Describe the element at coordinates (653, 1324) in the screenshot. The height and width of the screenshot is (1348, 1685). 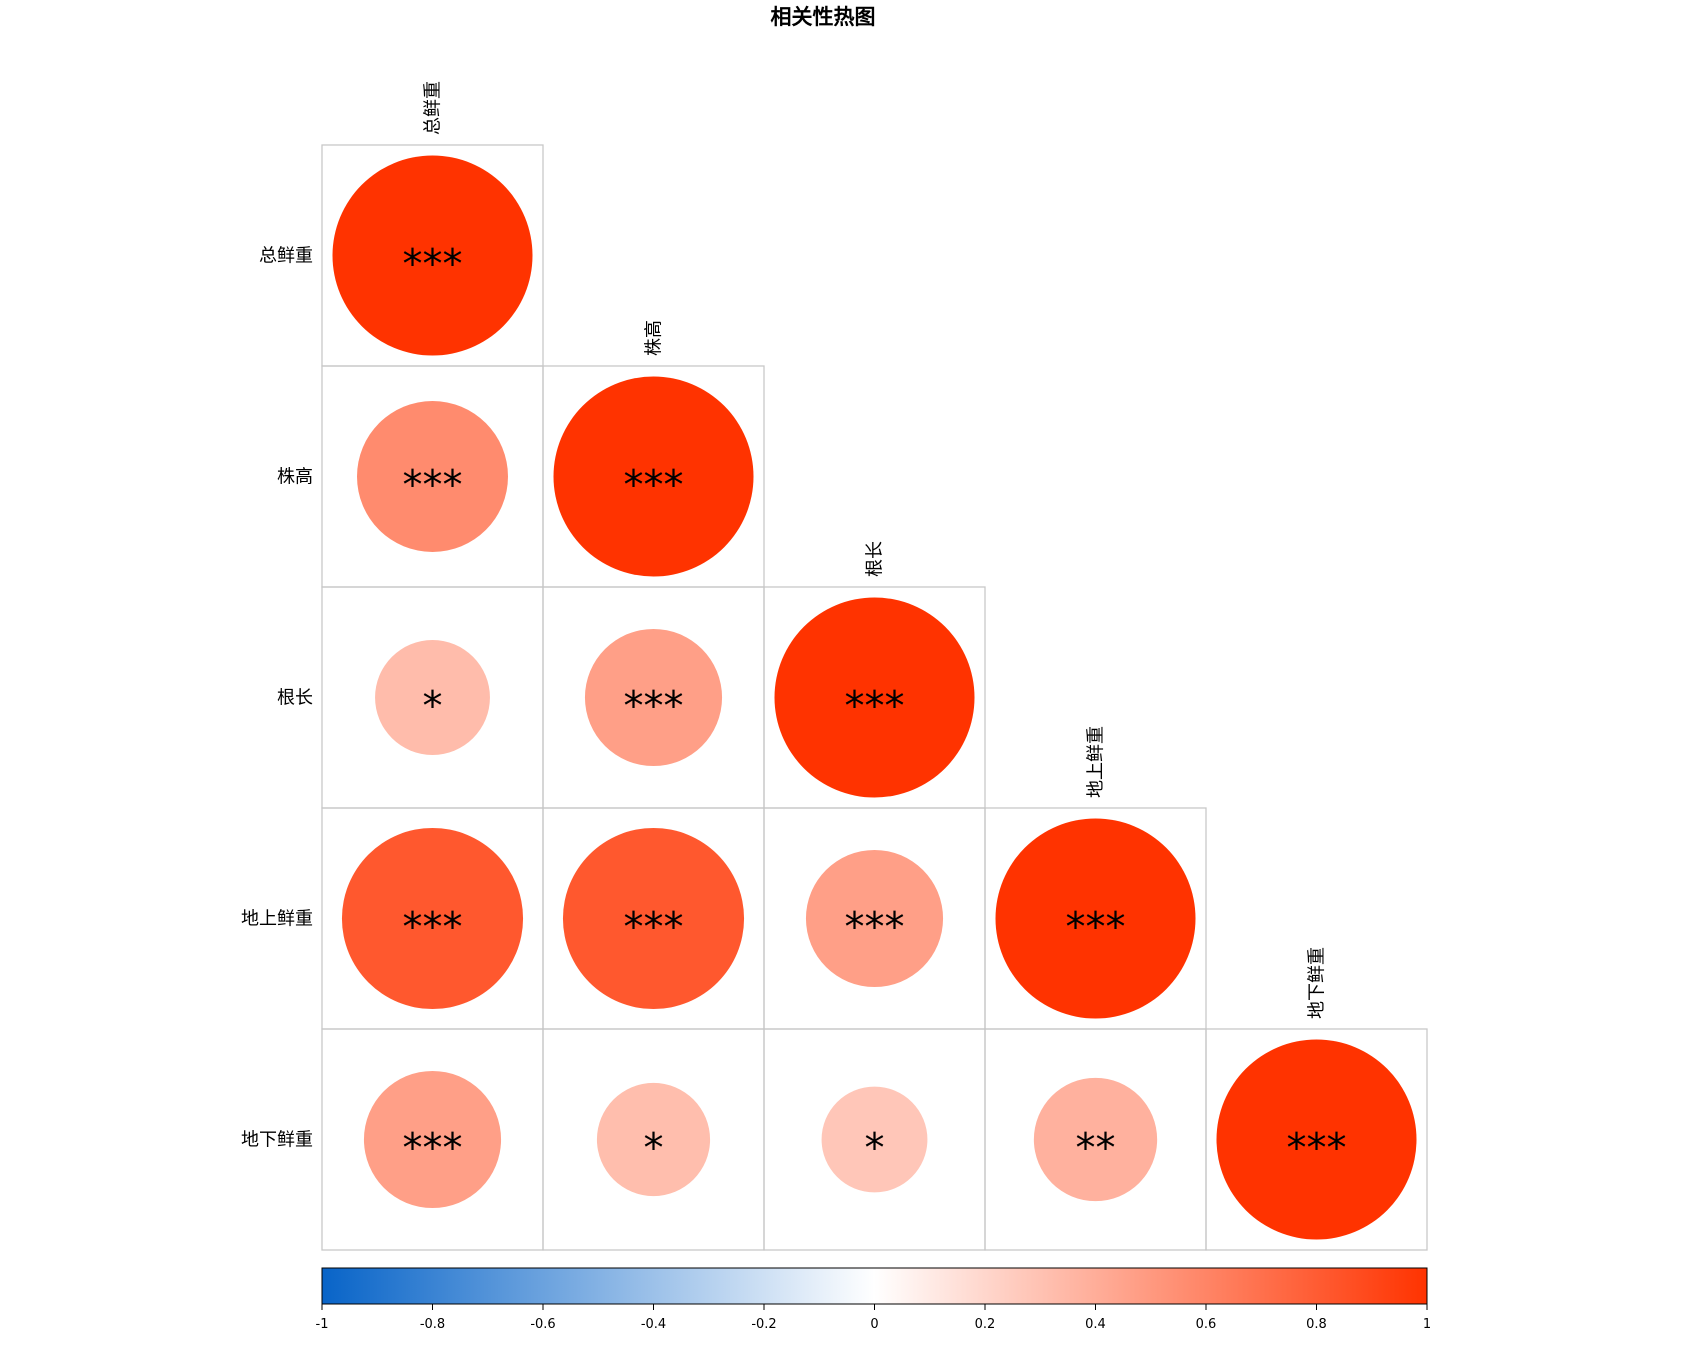
I see `colorbar-tick-label: -0.4` at that location.